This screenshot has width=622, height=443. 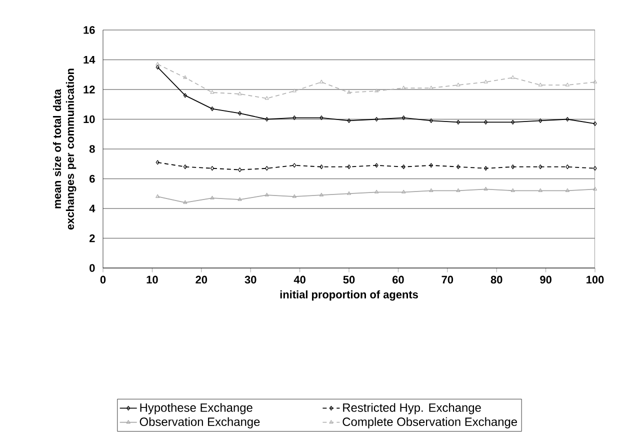 I want to click on y-tick-label: 16, so click(x=89, y=30).